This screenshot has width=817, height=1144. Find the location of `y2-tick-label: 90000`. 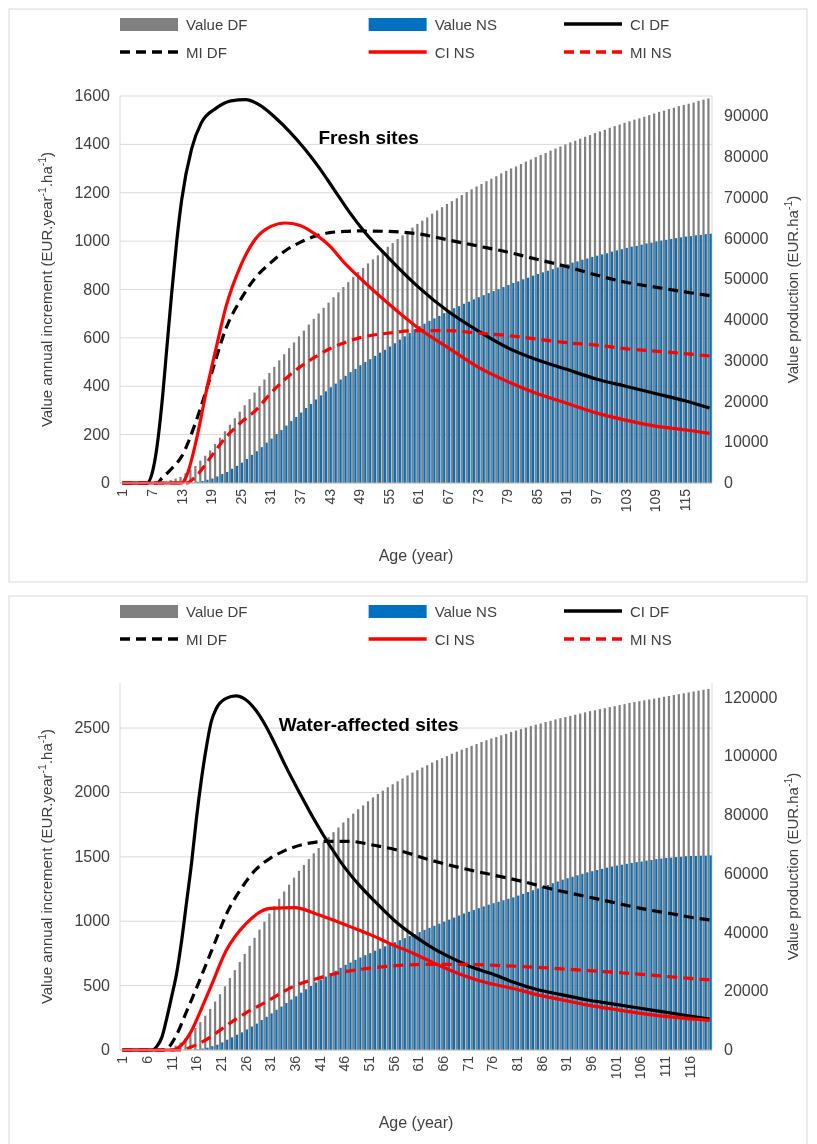

y2-tick-label: 90000 is located at coordinates (746, 116).